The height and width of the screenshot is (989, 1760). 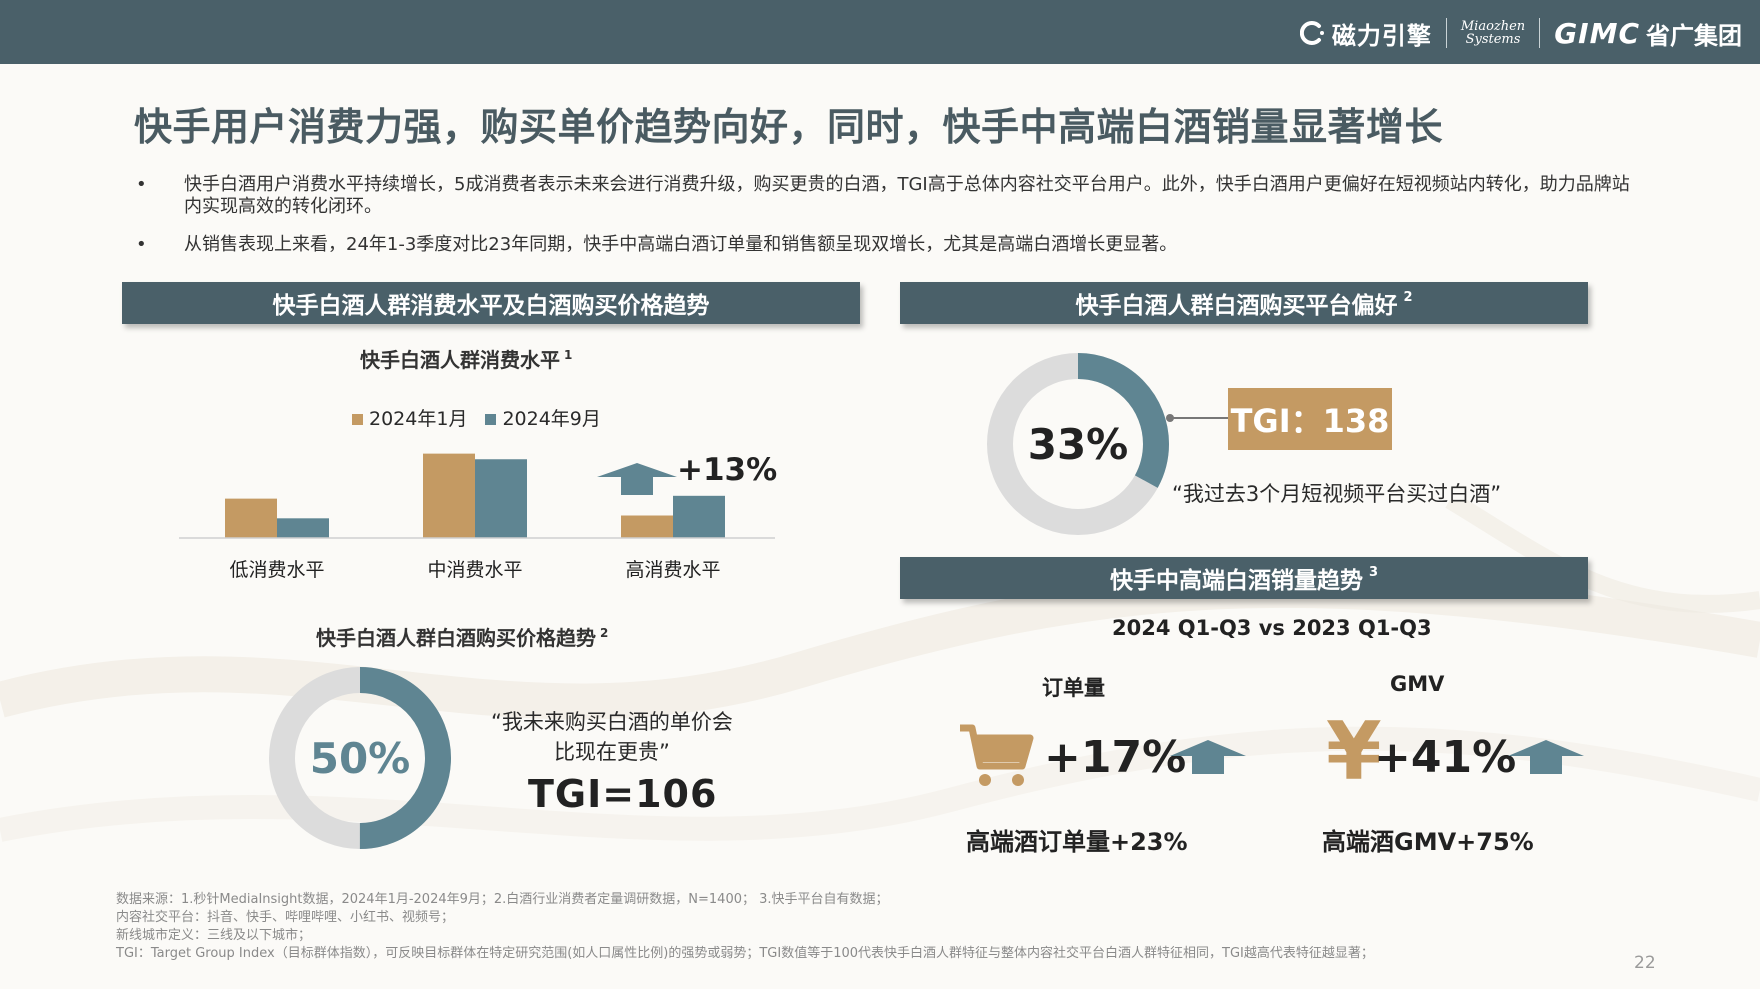 What do you see at coordinates (1645, 963) in the screenshot?
I see `page-number: 22` at bounding box center [1645, 963].